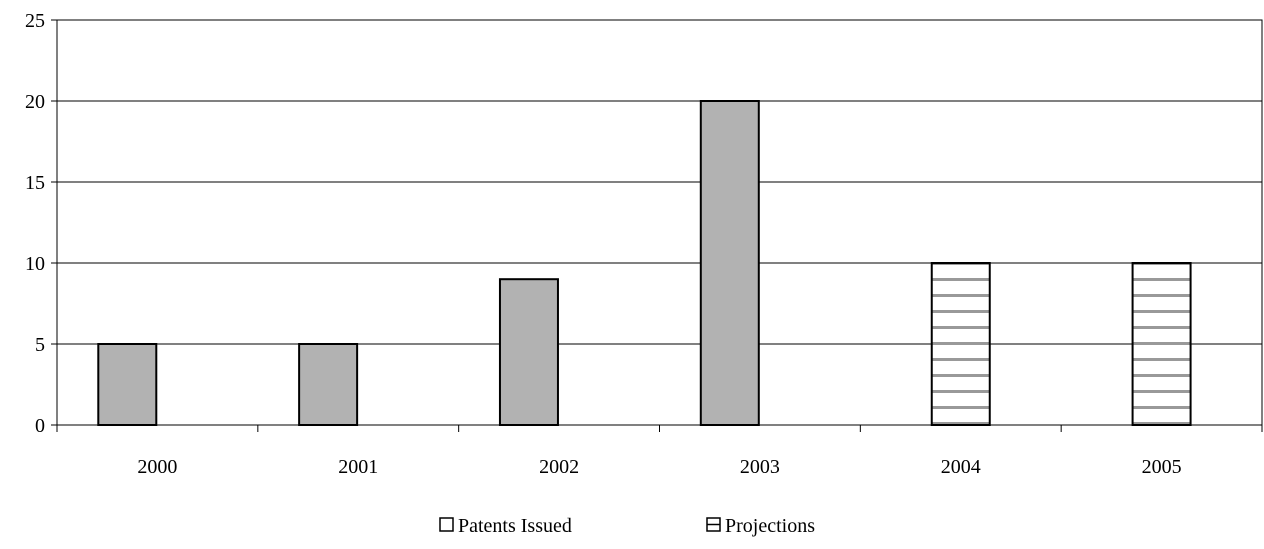 The height and width of the screenshot is (549, 1264). What do you see at coordinates (328, 384) in the screenshot?
I see `bar-patents-issued-2001` at bounding box center [328, 384].